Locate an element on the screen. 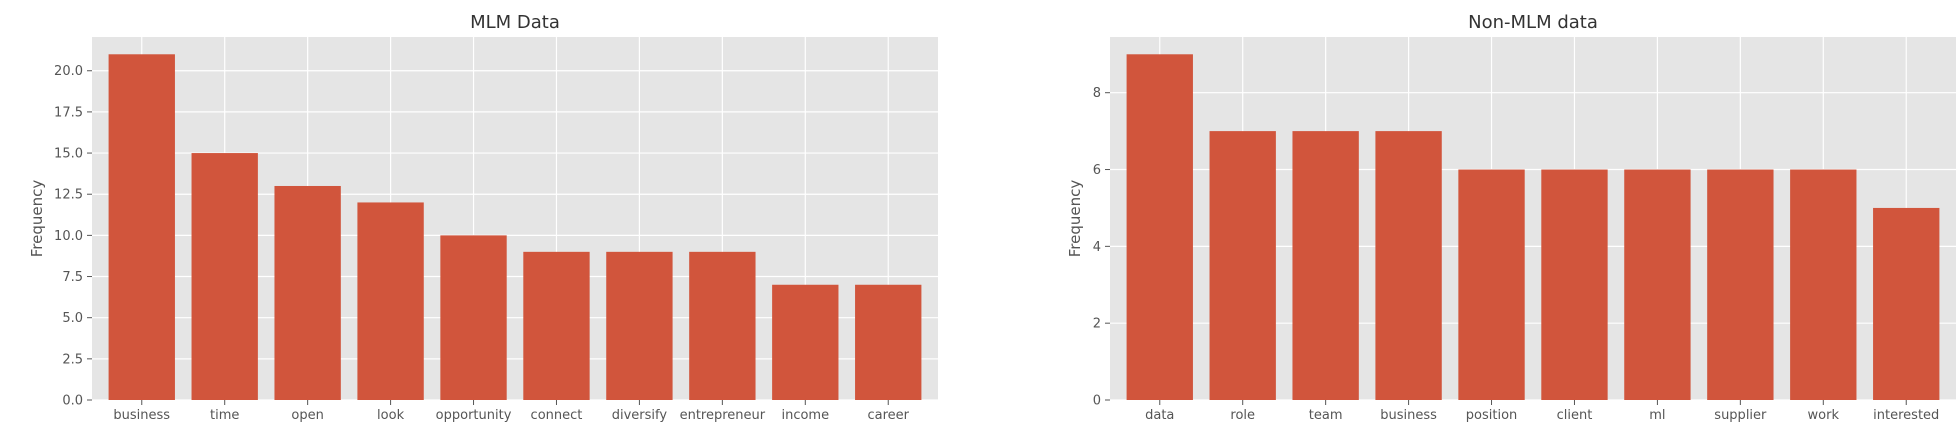  y-tick-label: 0 is located at coordinates (1097, 401).